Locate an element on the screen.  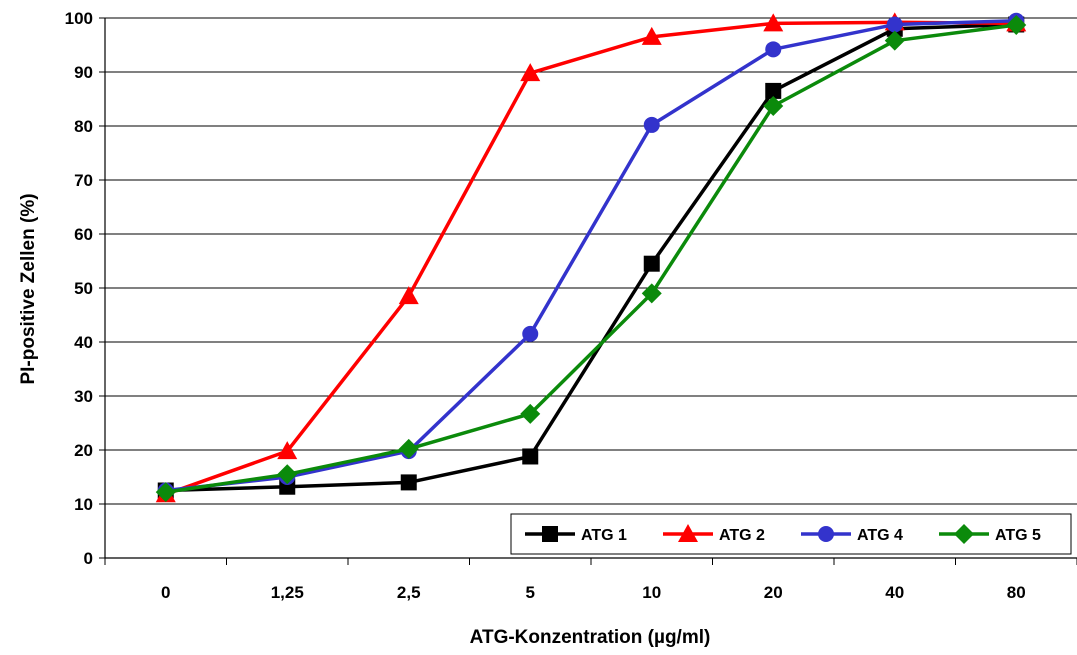
legend: ATG 1 ATG 2 ATG 4 ATG 5 is located at coordinates (791, 534).